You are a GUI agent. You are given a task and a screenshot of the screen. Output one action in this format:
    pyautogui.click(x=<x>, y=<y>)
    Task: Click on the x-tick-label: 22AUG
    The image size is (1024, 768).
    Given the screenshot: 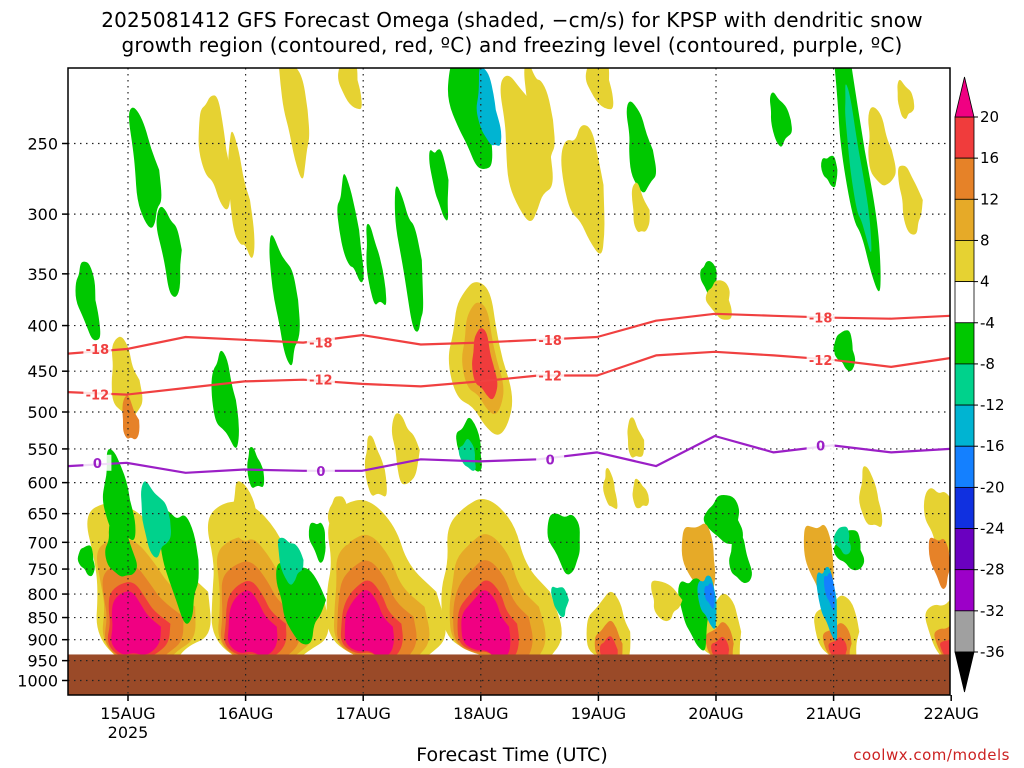 What is the action you would take?
    pyautogui.click(x=950, y=713)
    